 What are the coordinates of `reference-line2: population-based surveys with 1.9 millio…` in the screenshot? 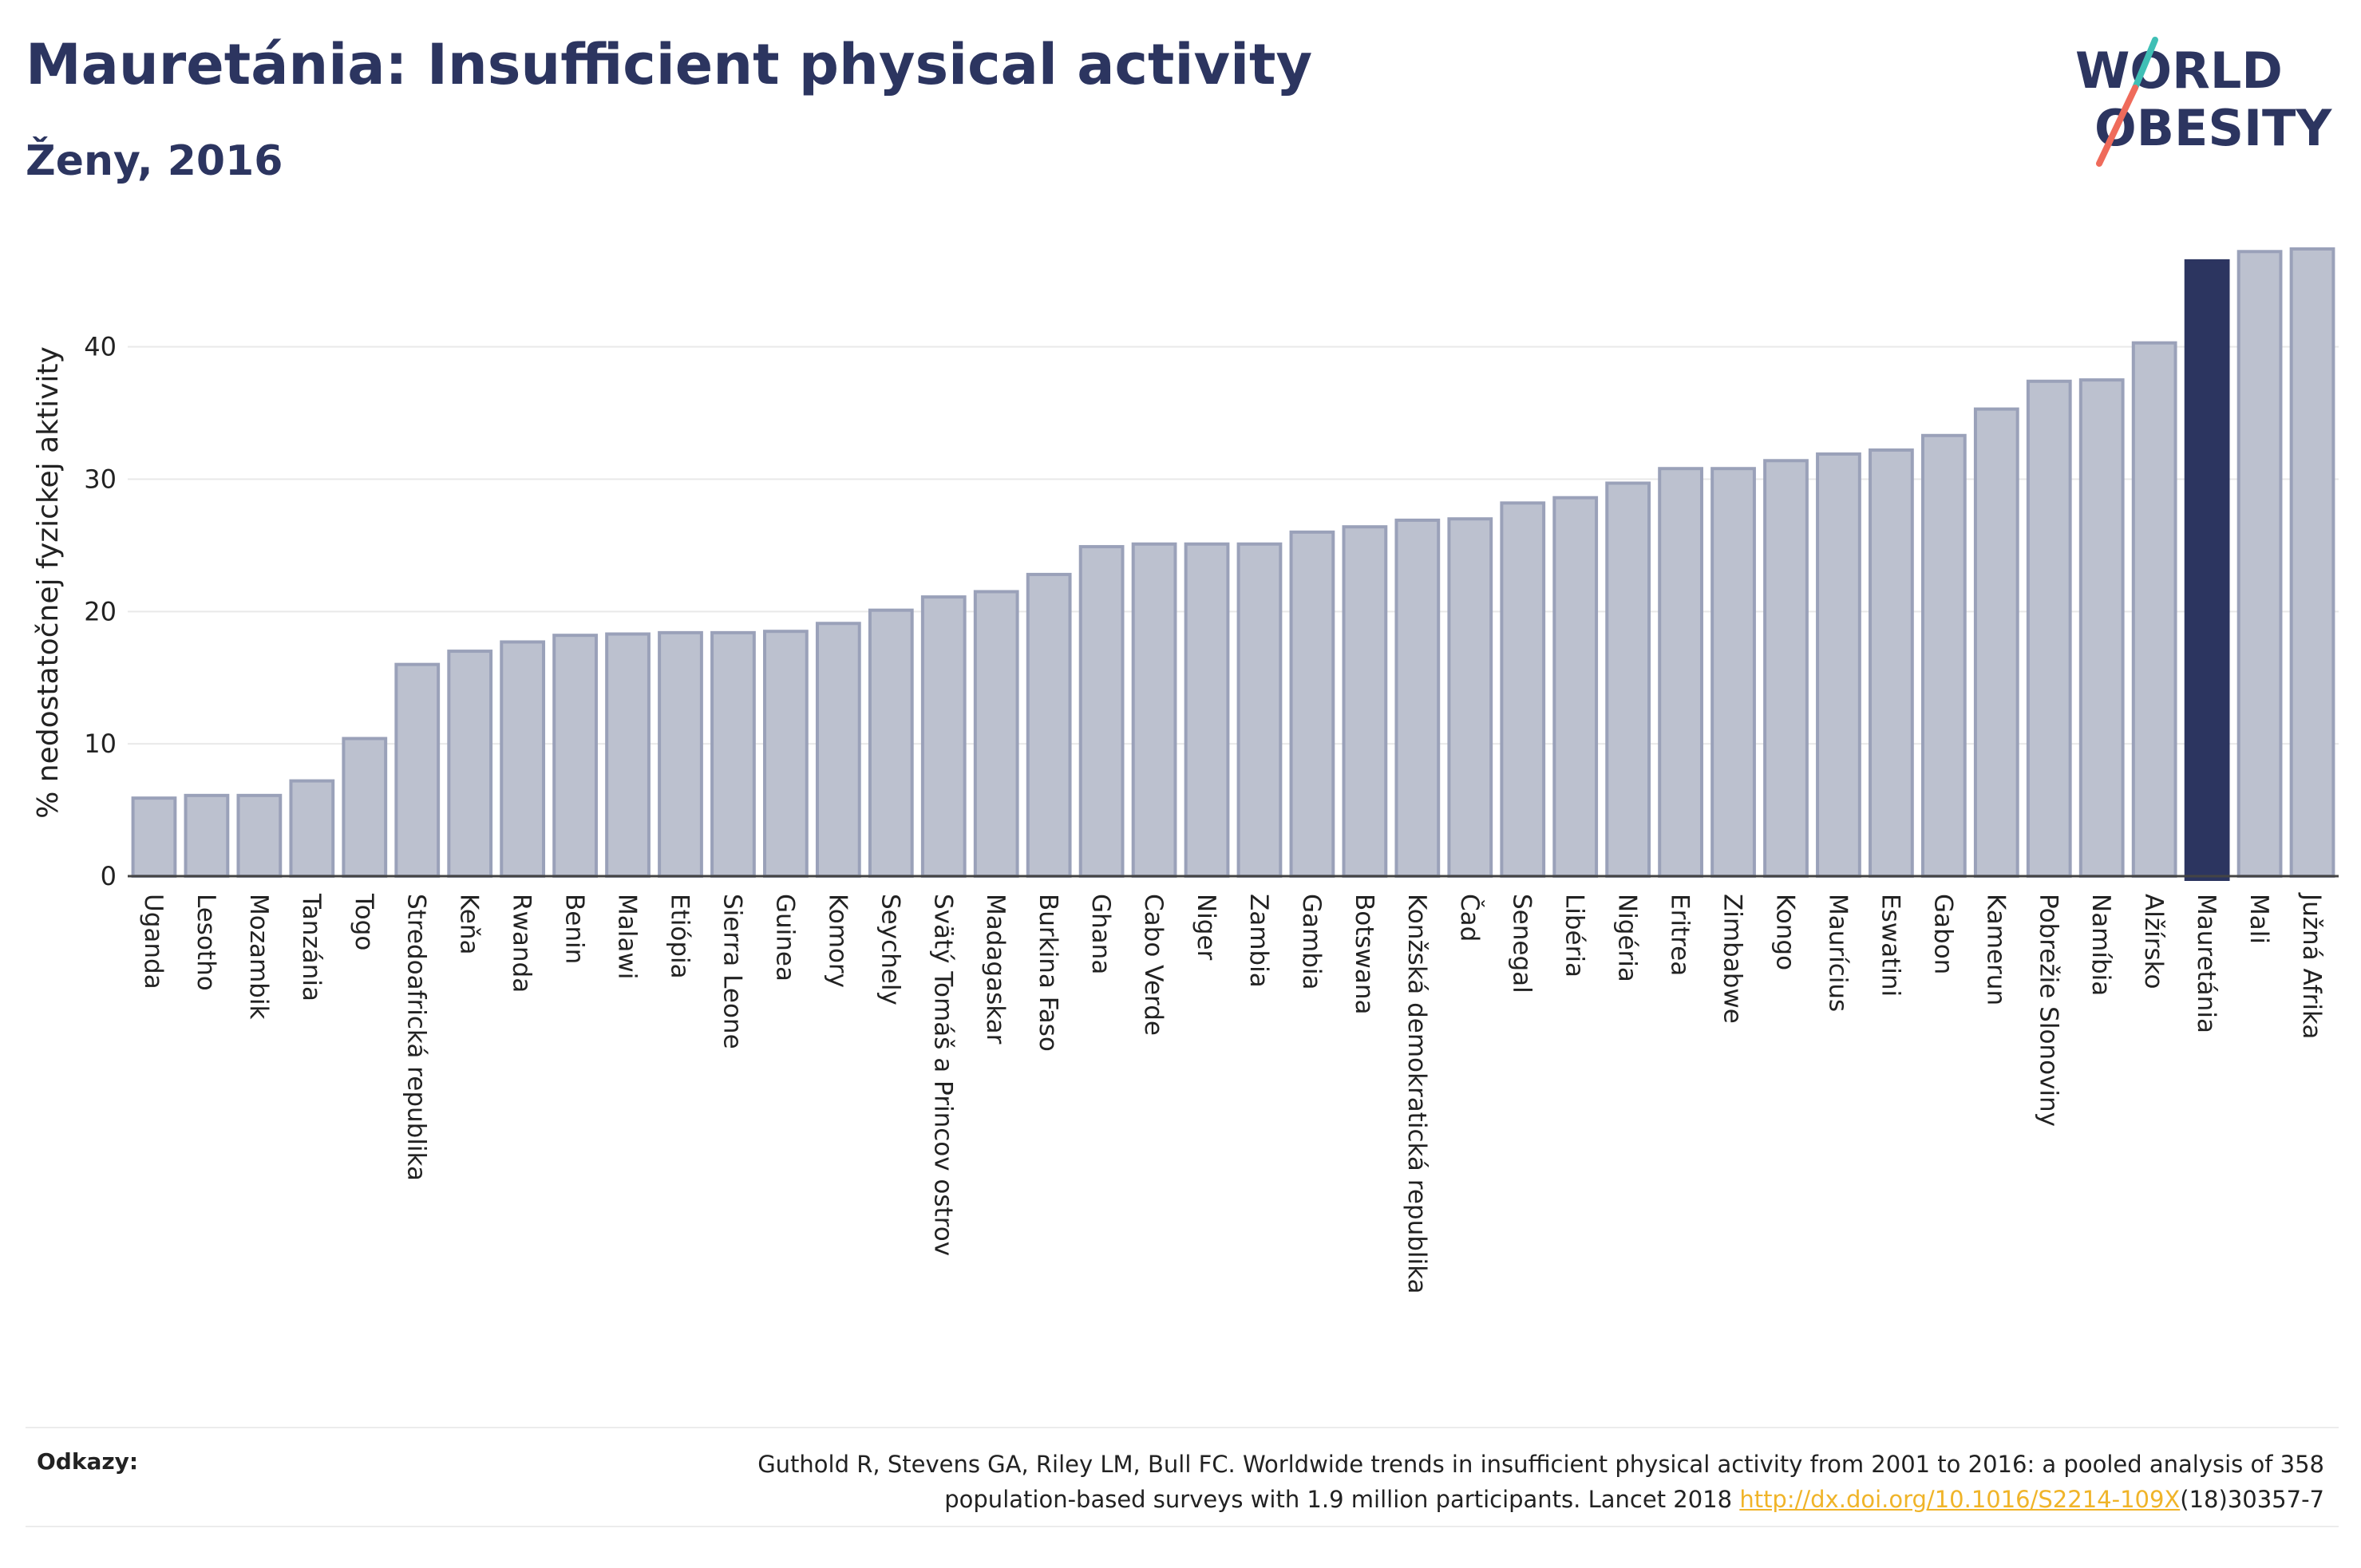 It's located at (1342, 1499).